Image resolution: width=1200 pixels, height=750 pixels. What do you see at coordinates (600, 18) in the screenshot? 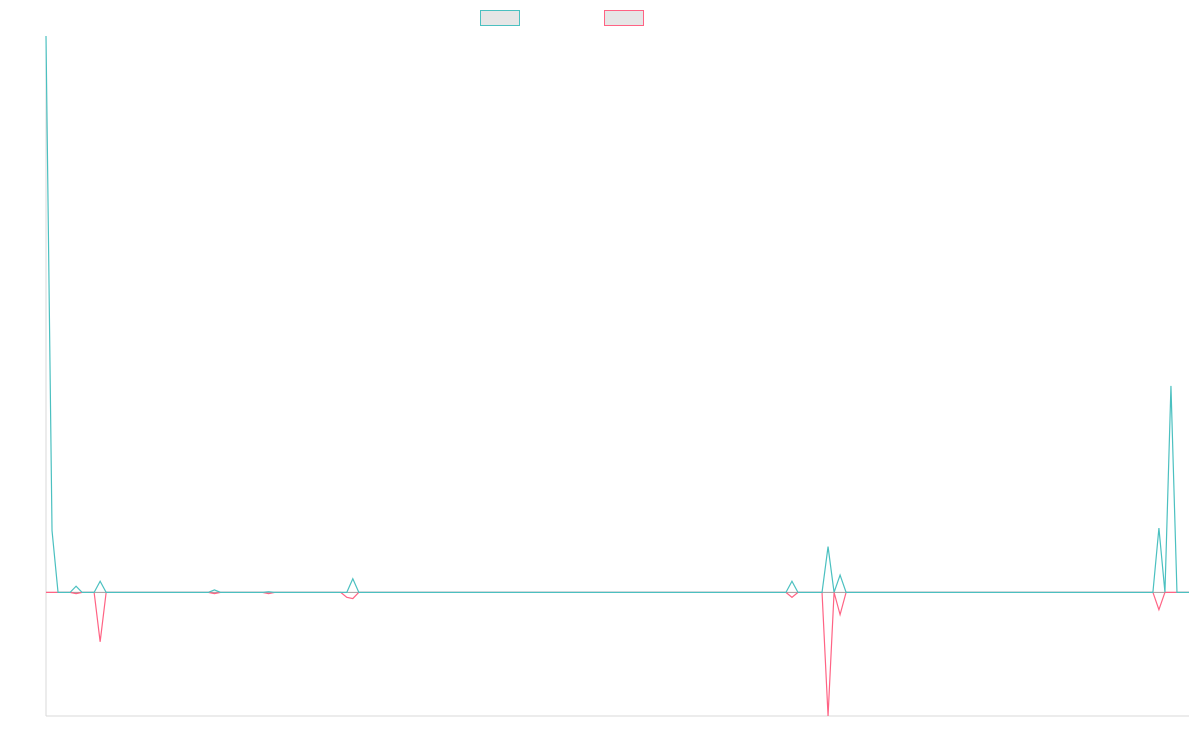
I see `chart-legend` at bounding box center [600, 18].